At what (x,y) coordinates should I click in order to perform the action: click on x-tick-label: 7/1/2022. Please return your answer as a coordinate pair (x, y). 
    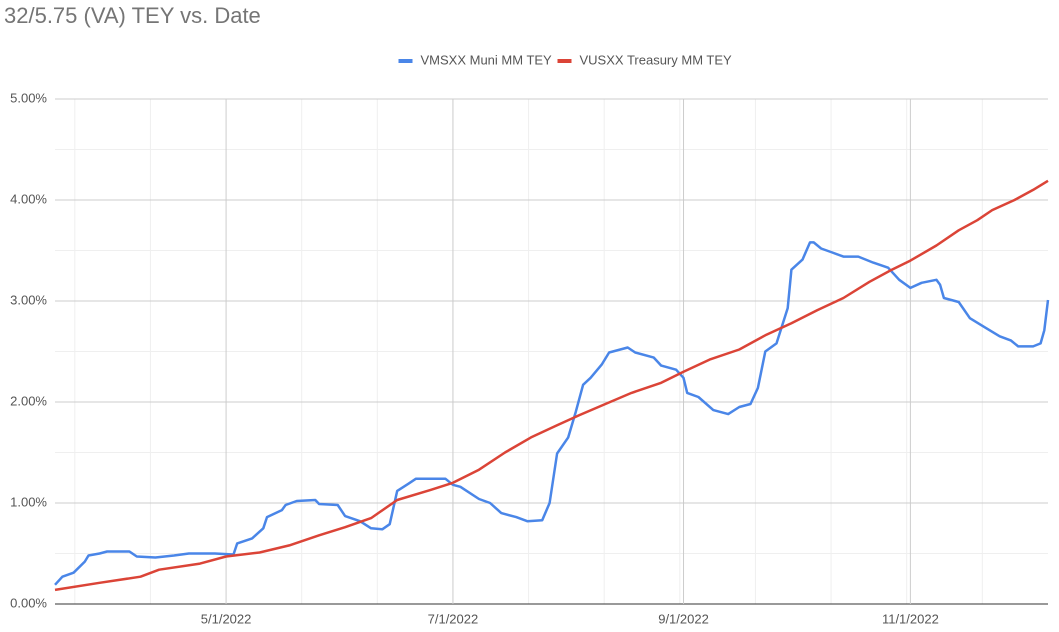
    Looking at the image, I should click on (453, 618).